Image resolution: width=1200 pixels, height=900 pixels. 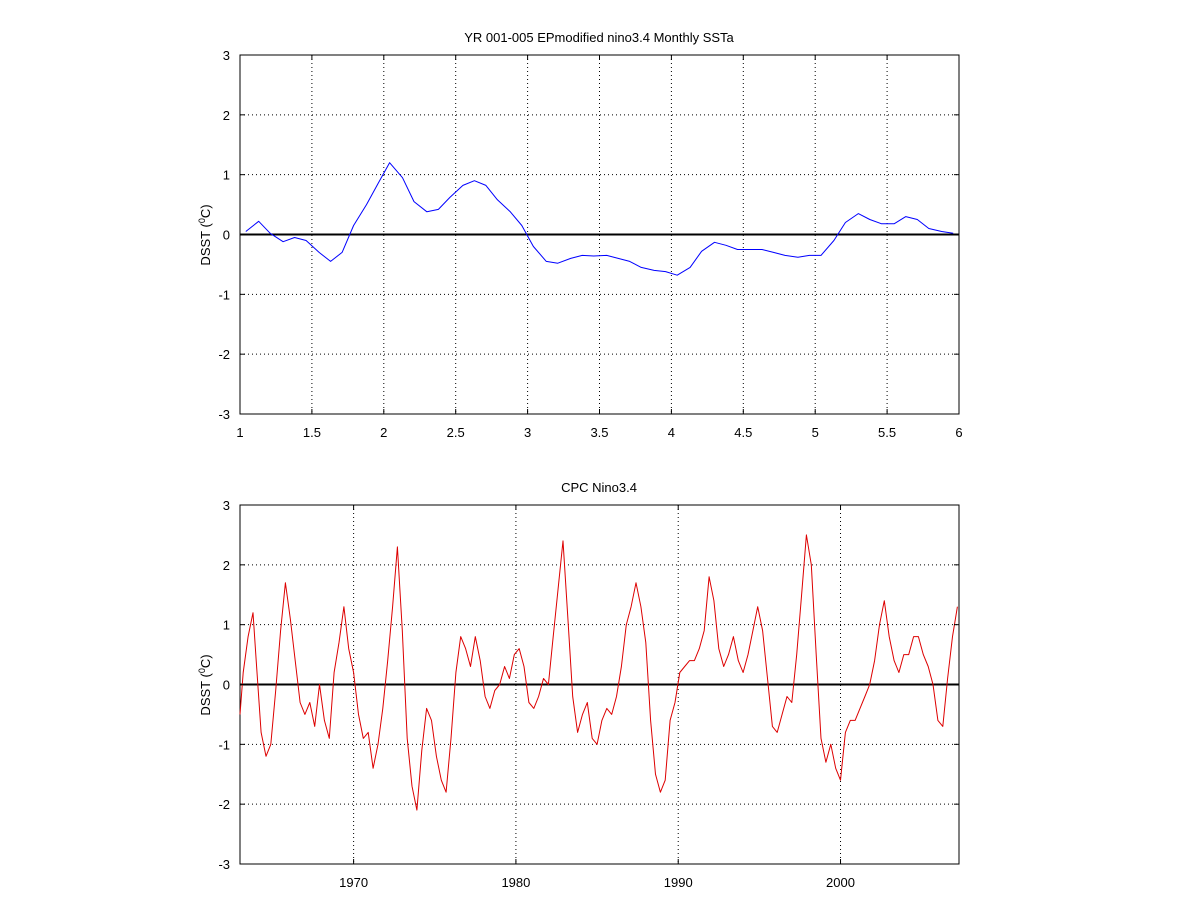 I want to click on x-tick-label: 4.5, so click(x=743, y=432).